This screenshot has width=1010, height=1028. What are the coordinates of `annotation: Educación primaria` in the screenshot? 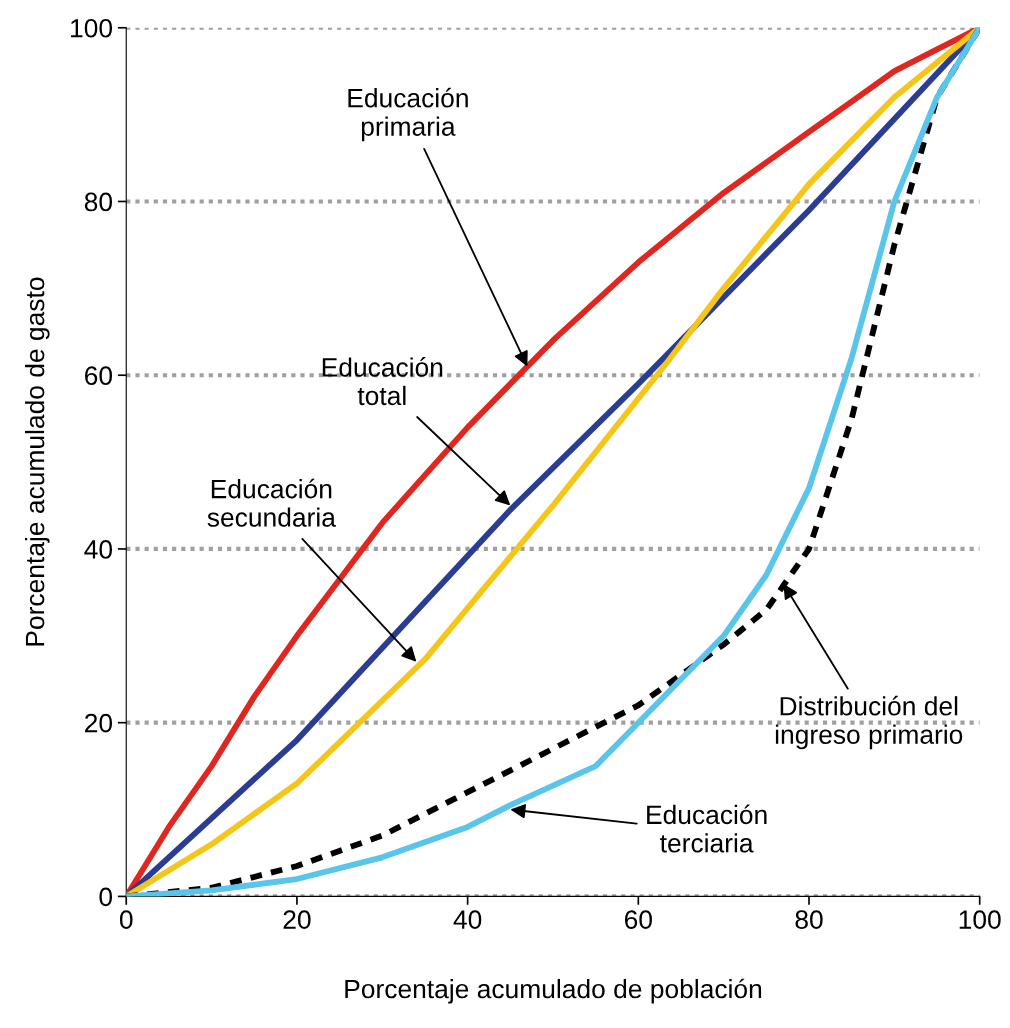 It's located at (408, 114).